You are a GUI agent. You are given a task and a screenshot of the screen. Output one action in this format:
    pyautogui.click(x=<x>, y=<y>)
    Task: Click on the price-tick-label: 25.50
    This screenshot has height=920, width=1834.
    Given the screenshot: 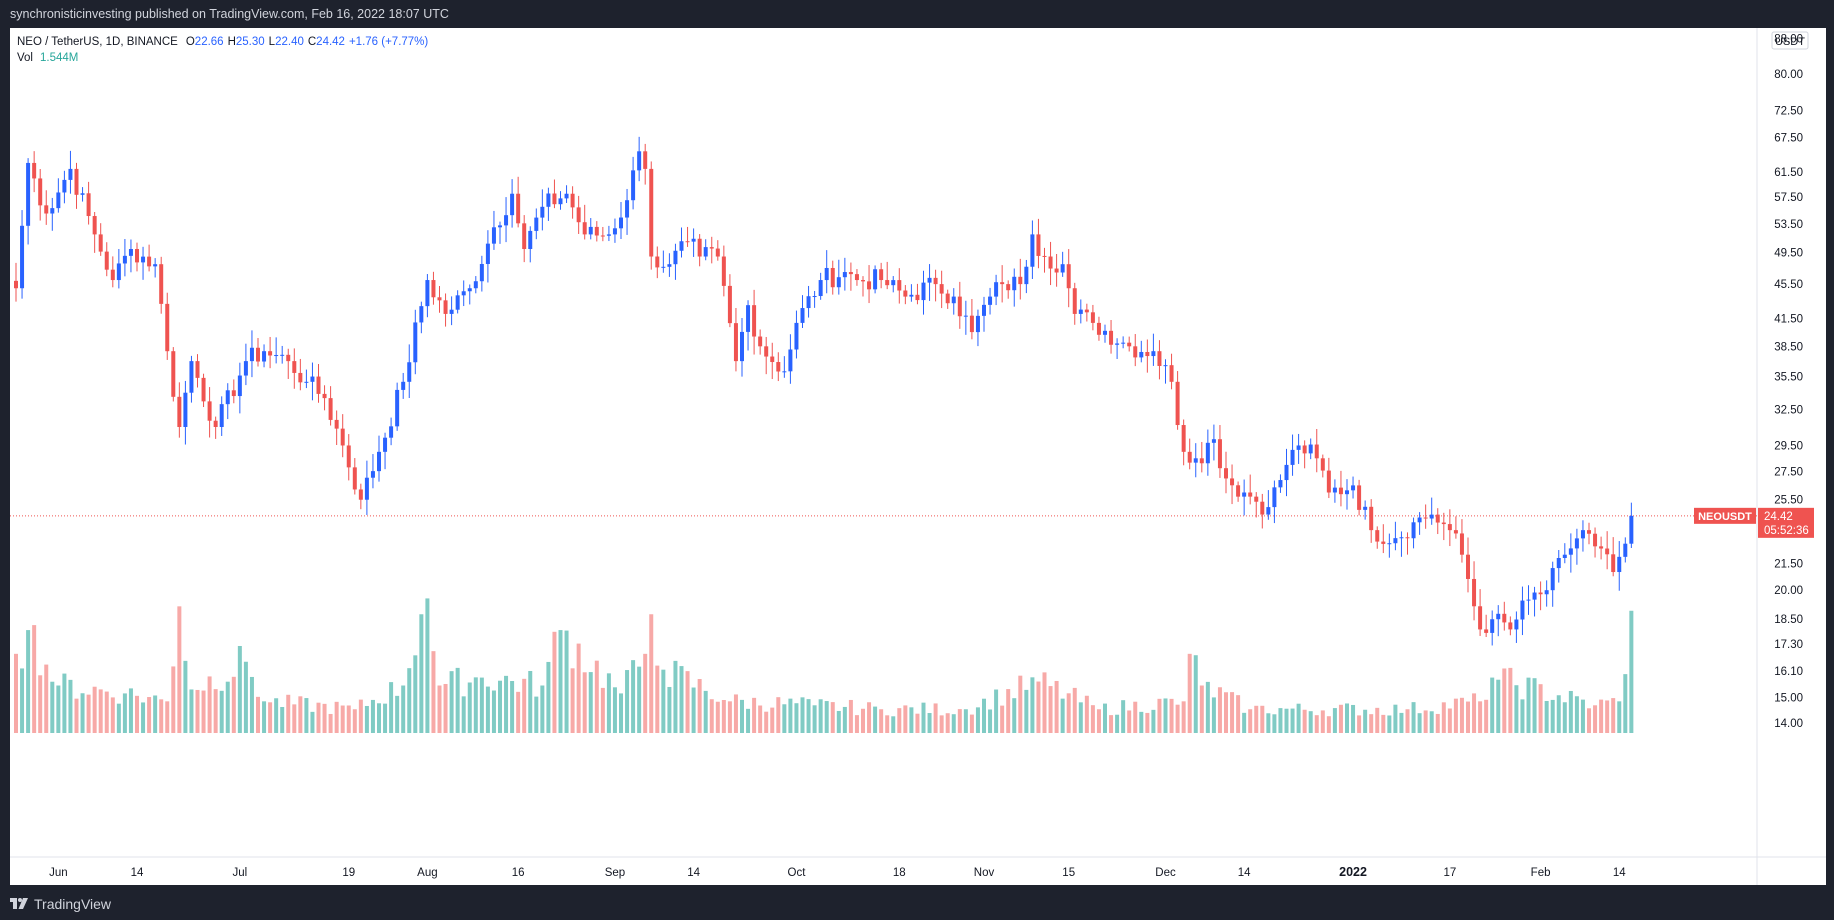 What is the action you would take?
    pyautogui.click(x=1788, y=501)
    